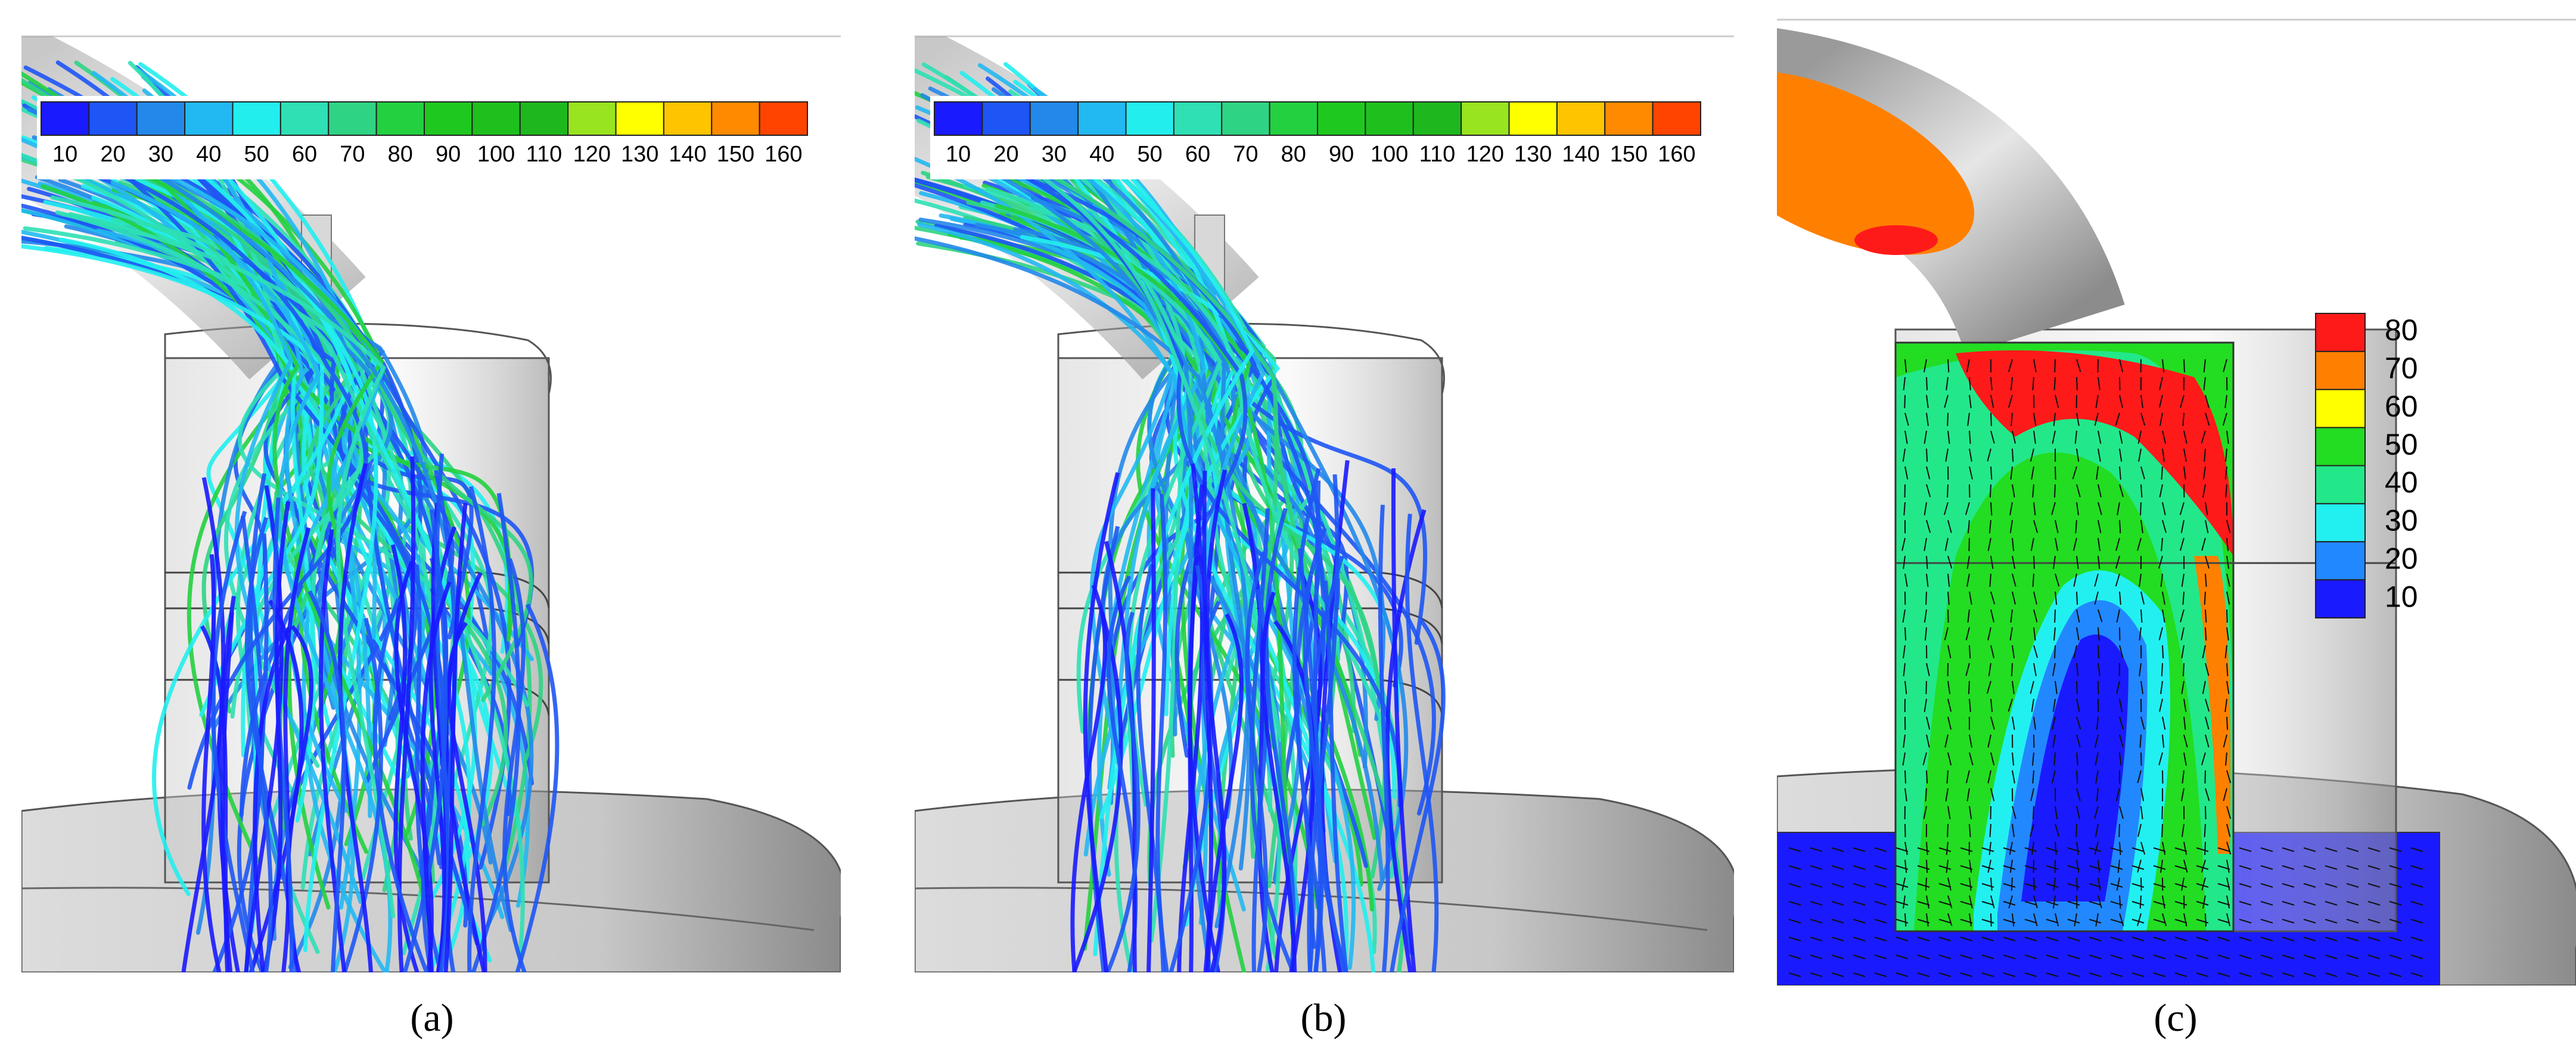 This screenshot has height=1057, width=2576. Describe the element at coordinates (160, 154) in the screenshot. I see `colorbar-tick-label: 30` at that location.